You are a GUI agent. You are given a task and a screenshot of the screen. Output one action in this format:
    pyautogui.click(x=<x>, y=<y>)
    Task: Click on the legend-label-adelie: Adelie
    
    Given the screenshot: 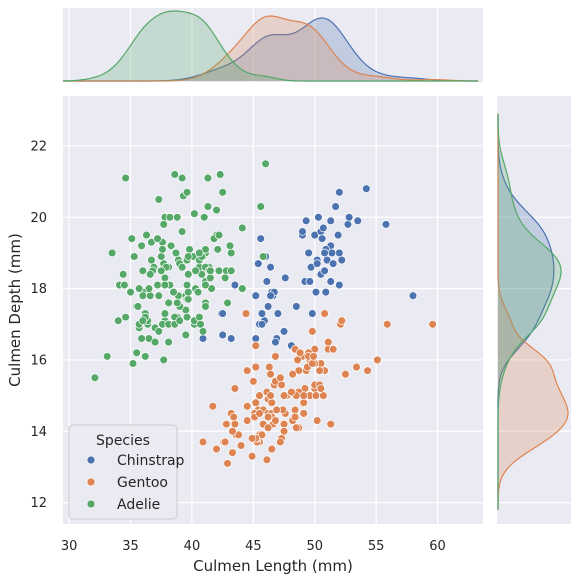 What is the action you would take?
    pyautogui.click(x=138, y=505)
    